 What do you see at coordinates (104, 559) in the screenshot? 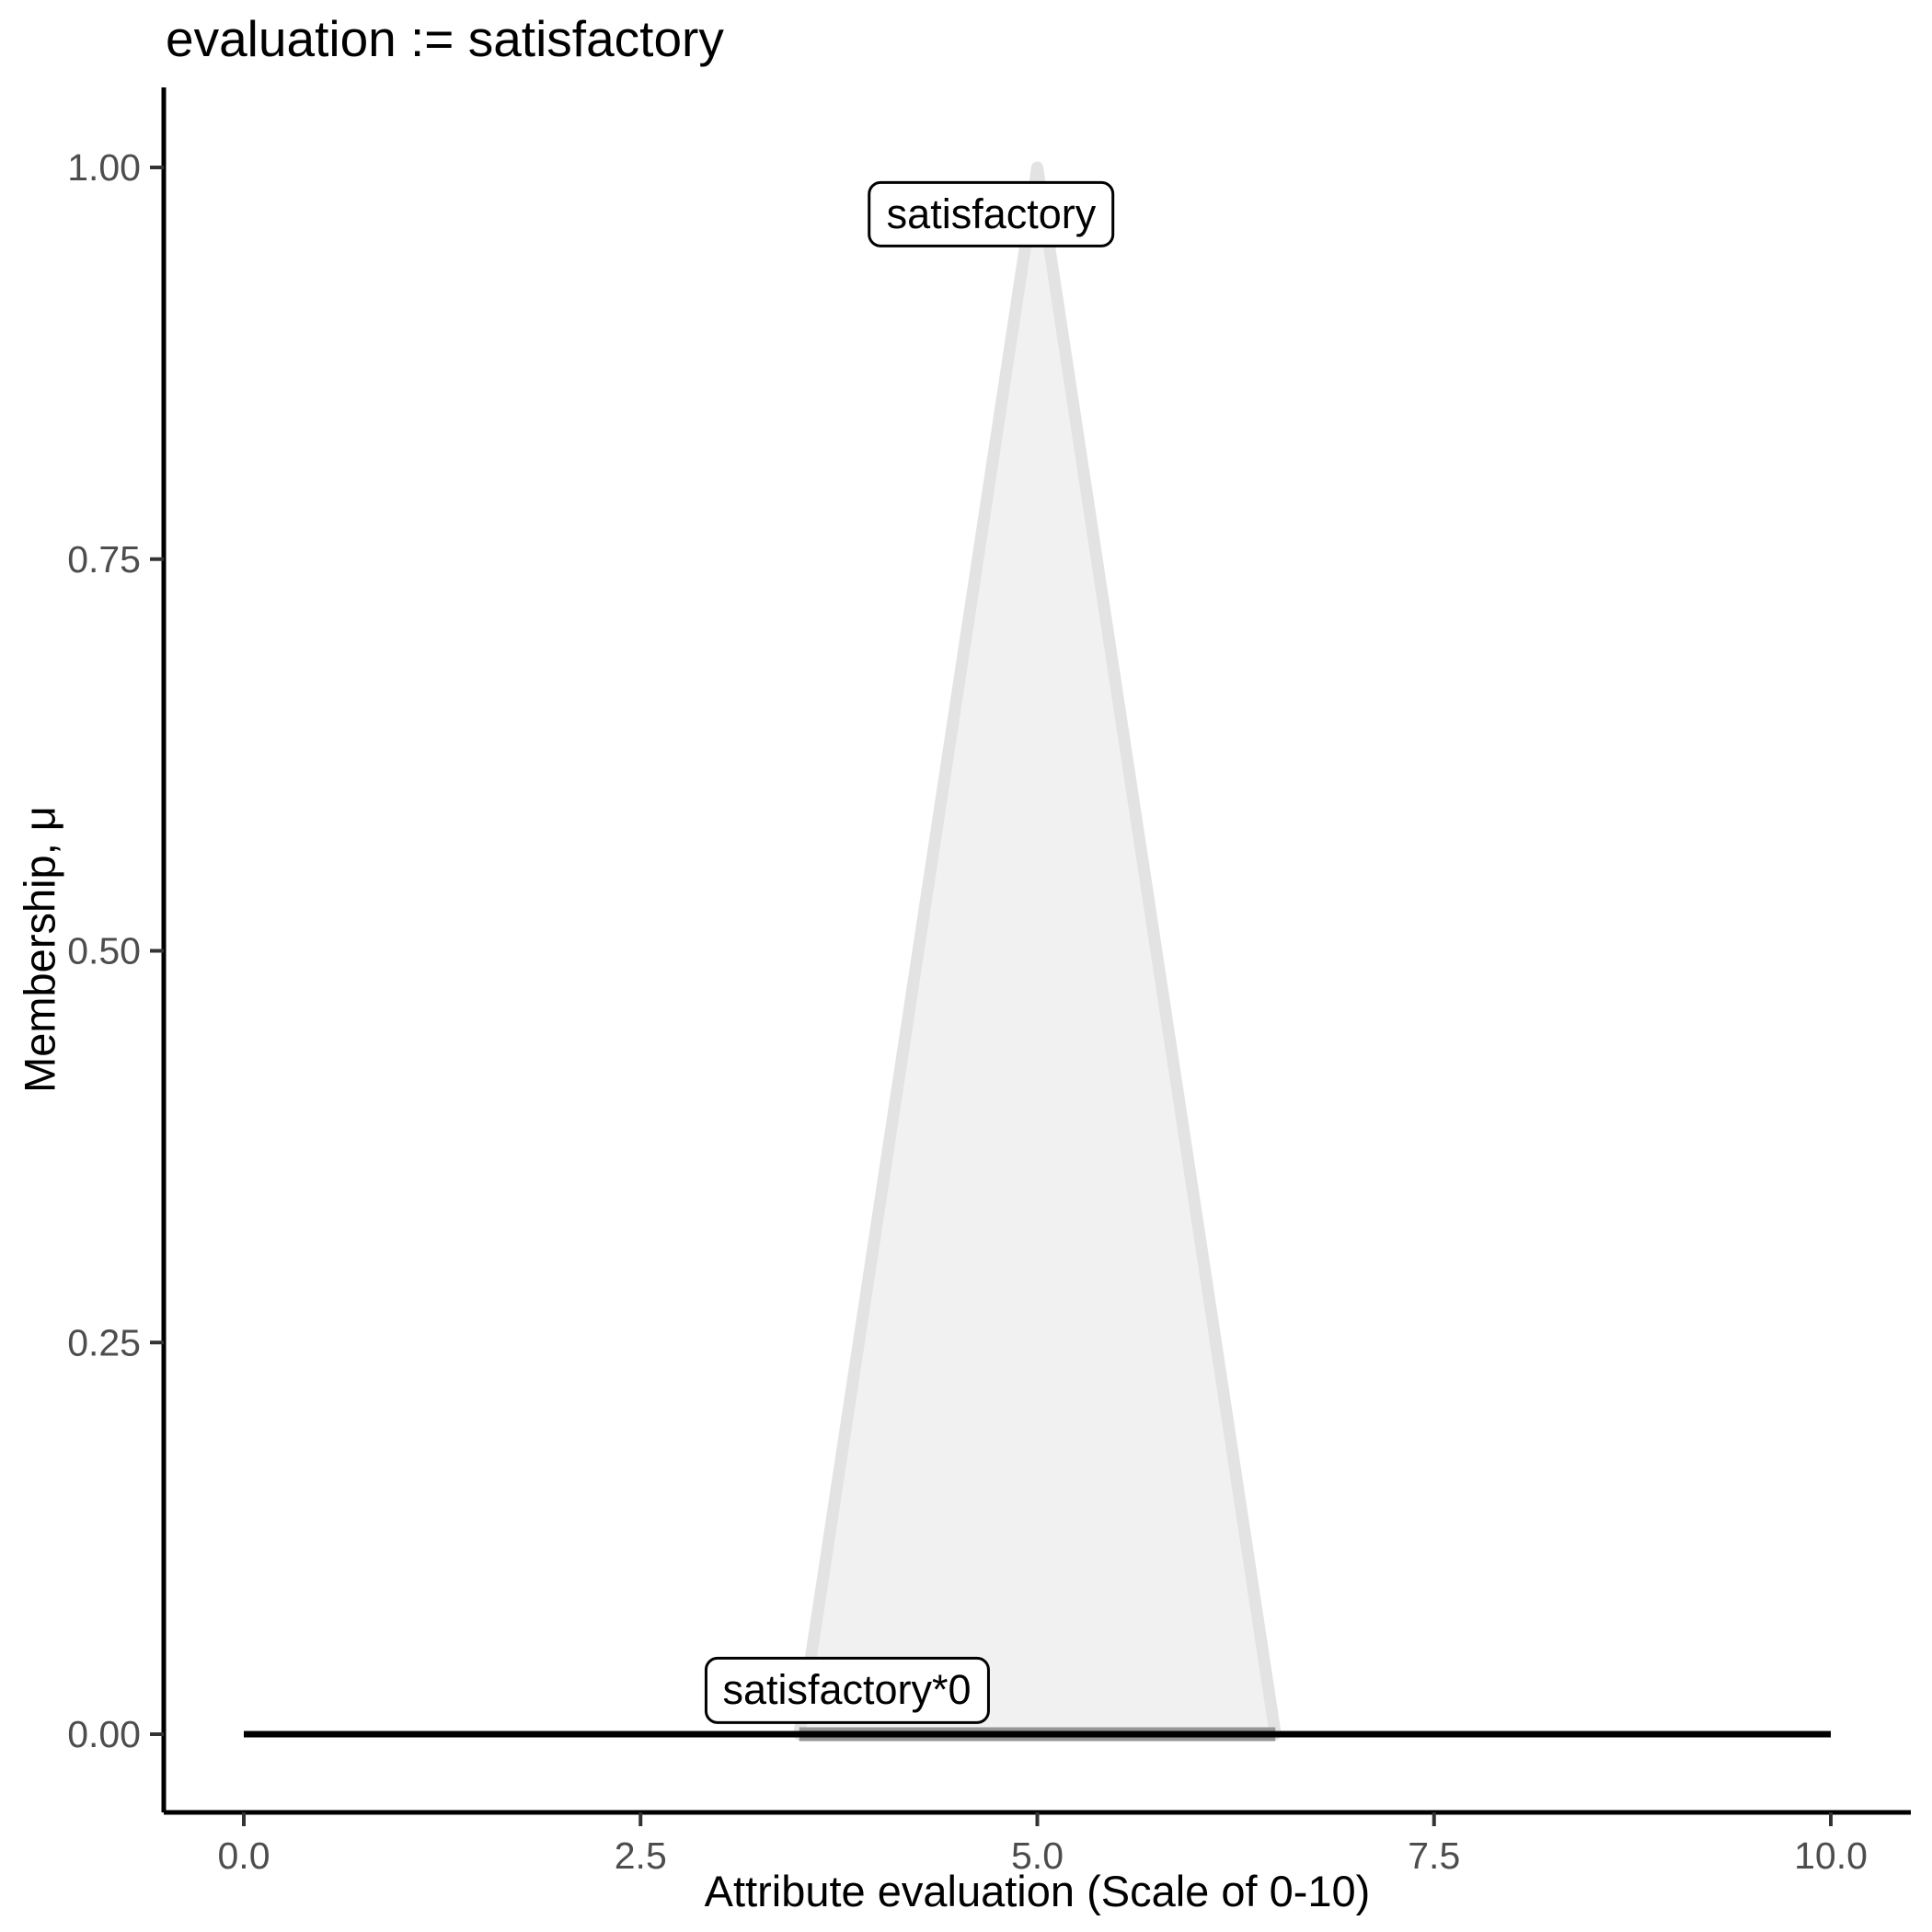
I see `y-tick-label: 0.75` at bounding box center [104, 559].